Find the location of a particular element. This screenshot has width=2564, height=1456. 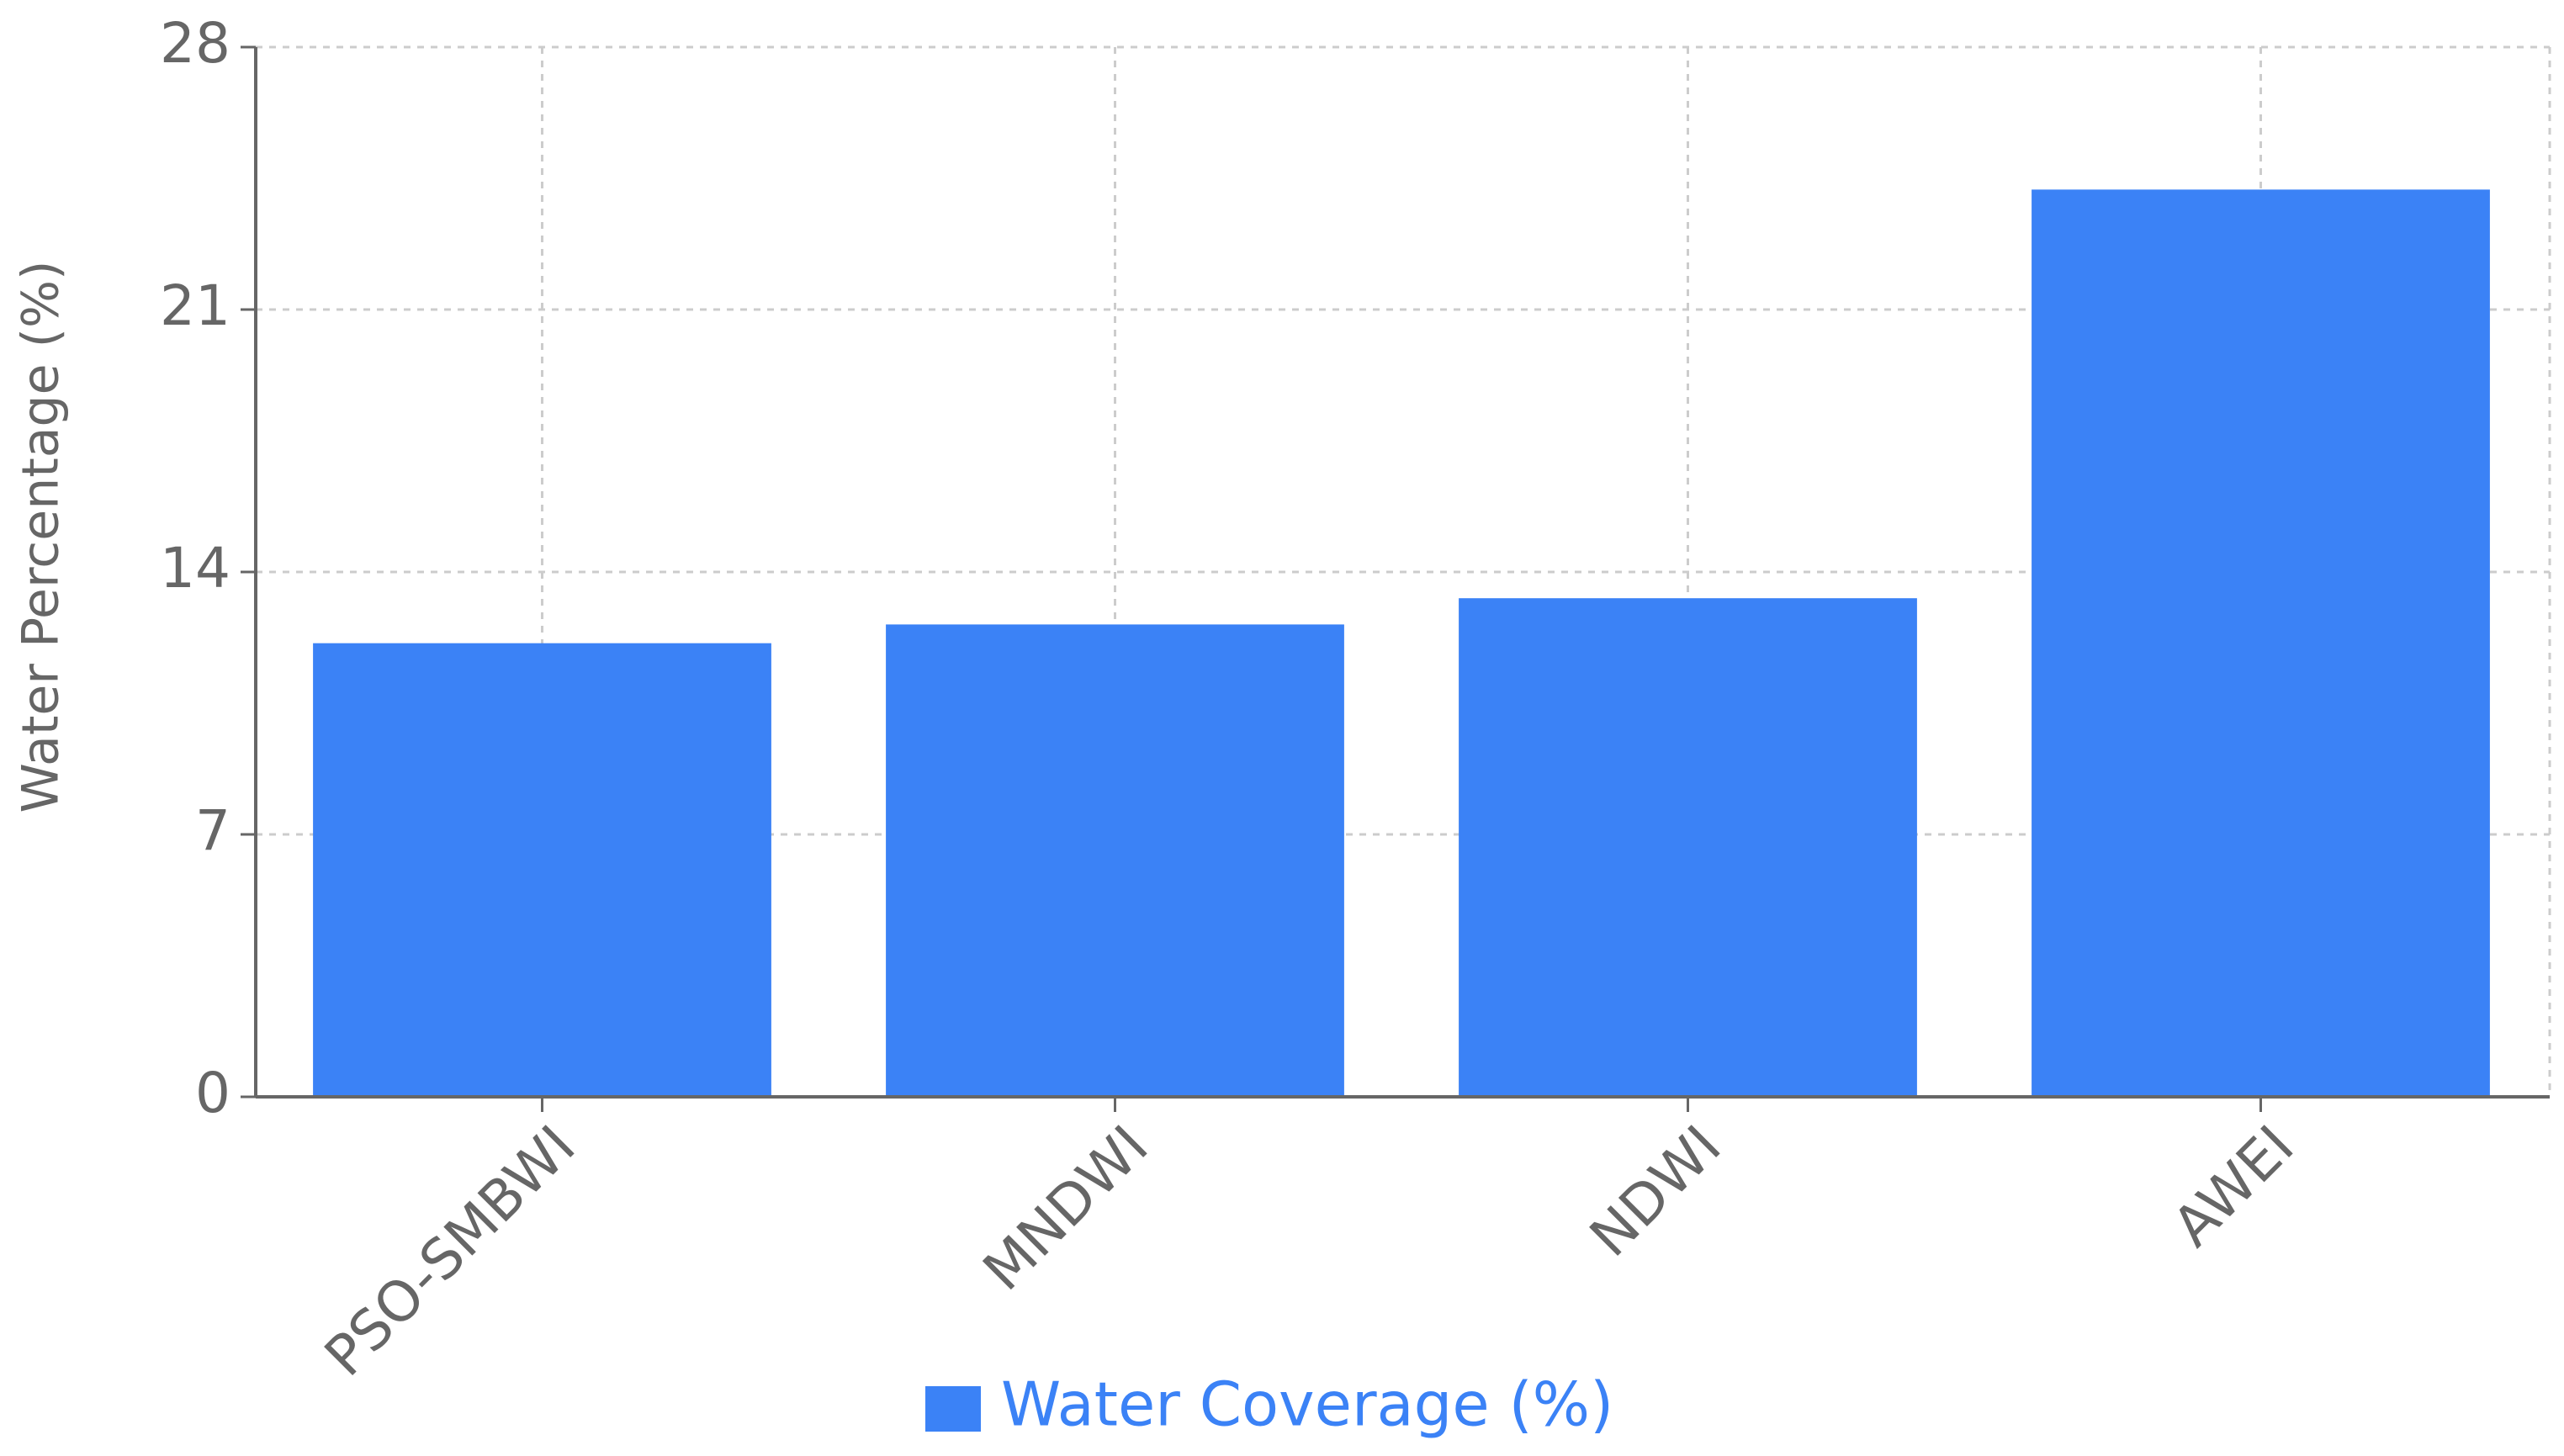

y-tick-label: 28 is located at coordinates (195, 43).